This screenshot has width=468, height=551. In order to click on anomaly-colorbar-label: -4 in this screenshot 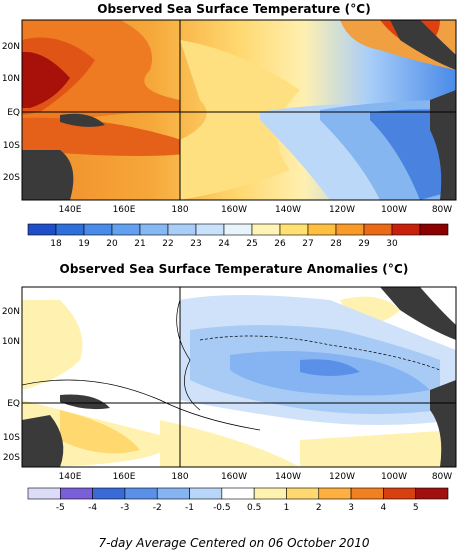, I will do `click(92, 508)`.